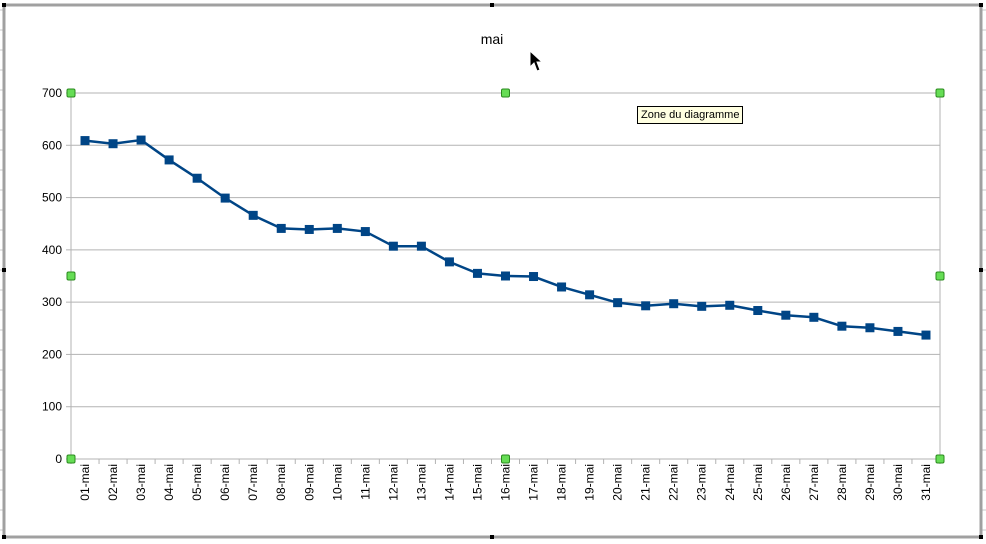  I want to click on x-tick-label: 13-mai, so click(421, 482).